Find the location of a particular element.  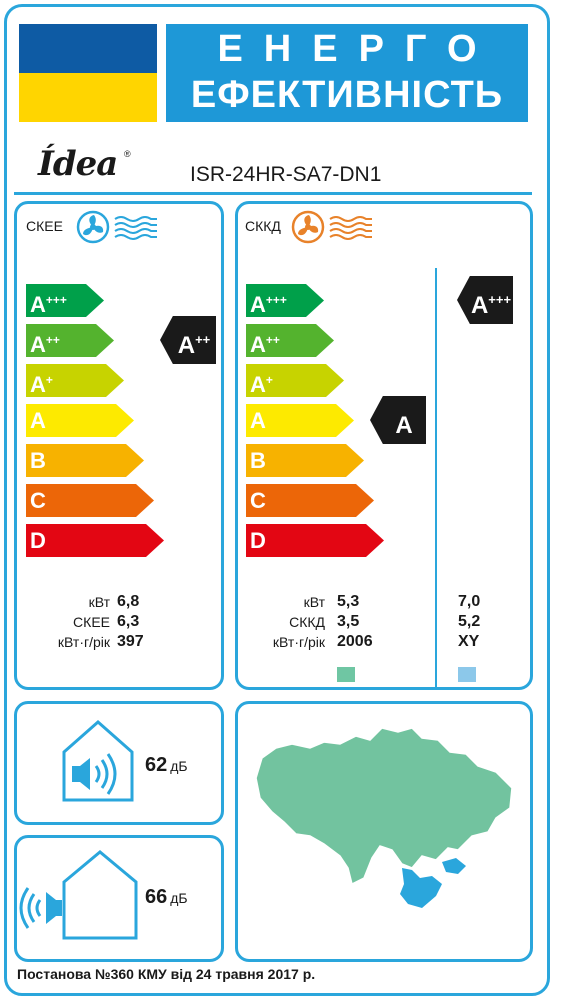

cooling-label: СКЕЕ is located at coordinates (44, 226).